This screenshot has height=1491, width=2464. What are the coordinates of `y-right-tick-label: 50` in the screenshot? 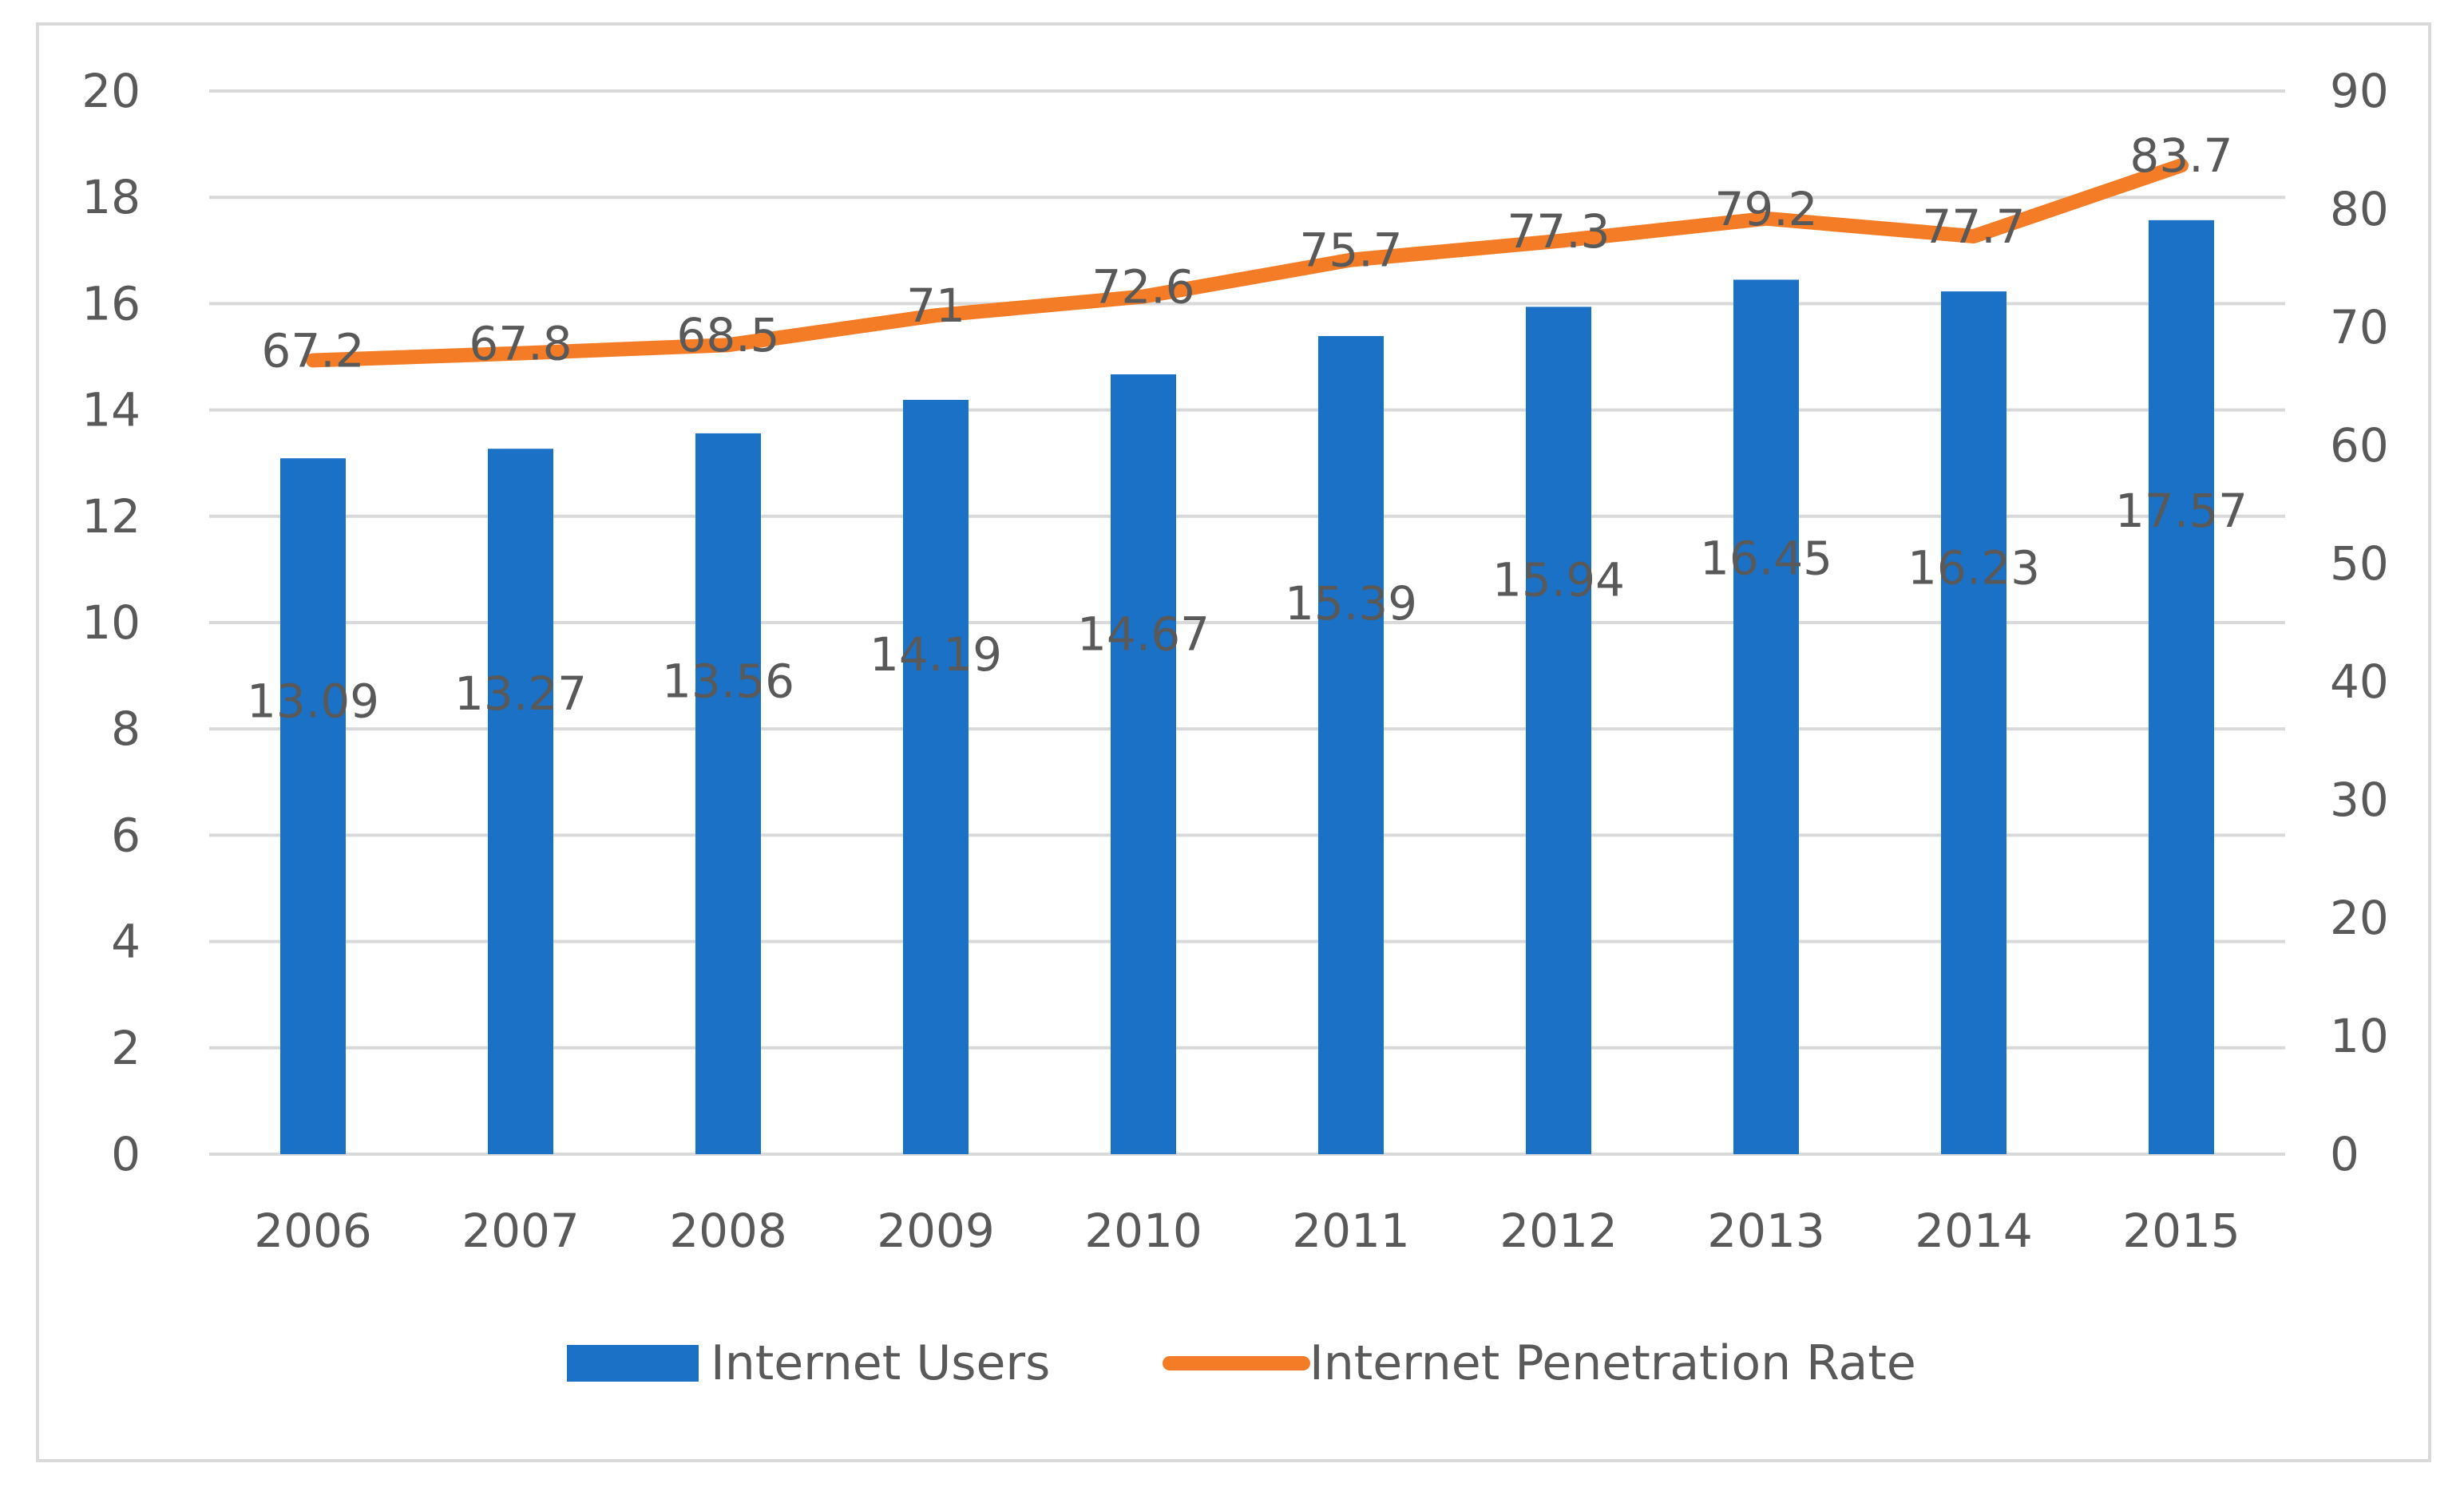 It's located at (2359, 564).